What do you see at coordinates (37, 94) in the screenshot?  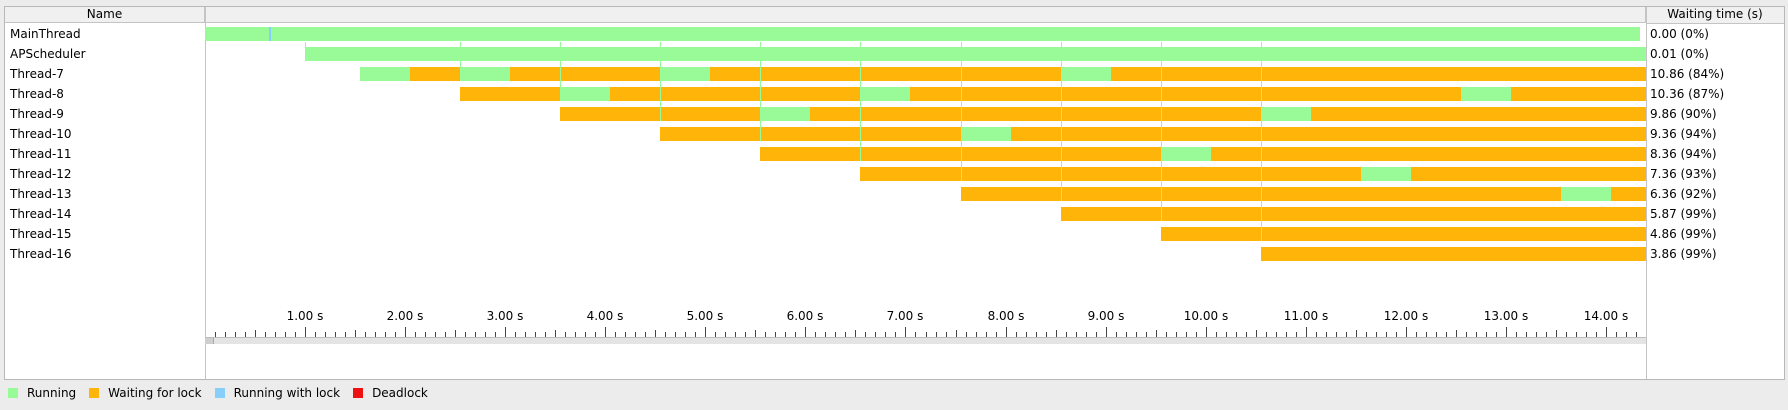 I see `thread-name: Thread-8` at bounding box center [37, 94].